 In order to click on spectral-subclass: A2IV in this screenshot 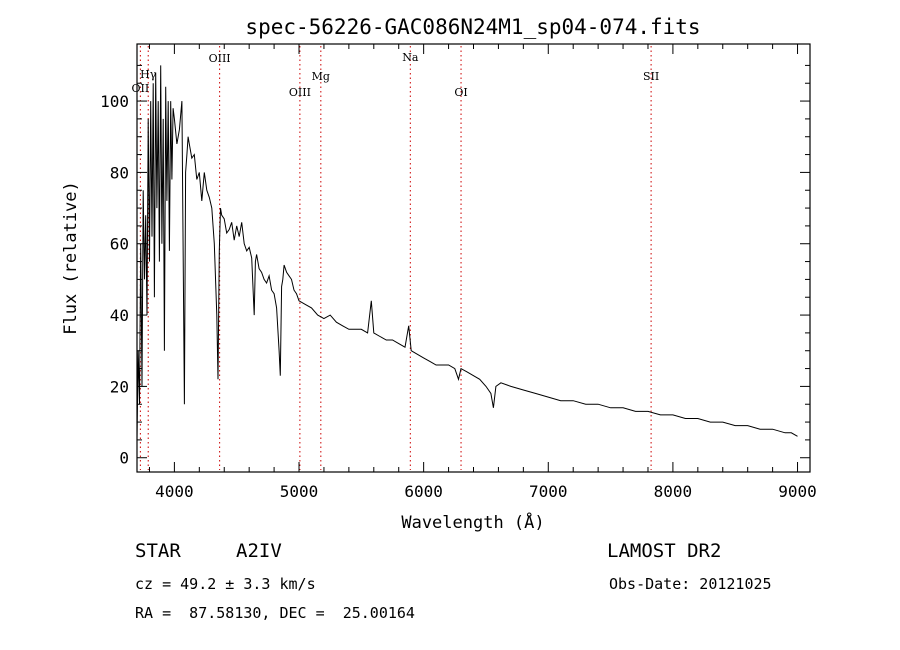, I will do `click(259, 551)`.